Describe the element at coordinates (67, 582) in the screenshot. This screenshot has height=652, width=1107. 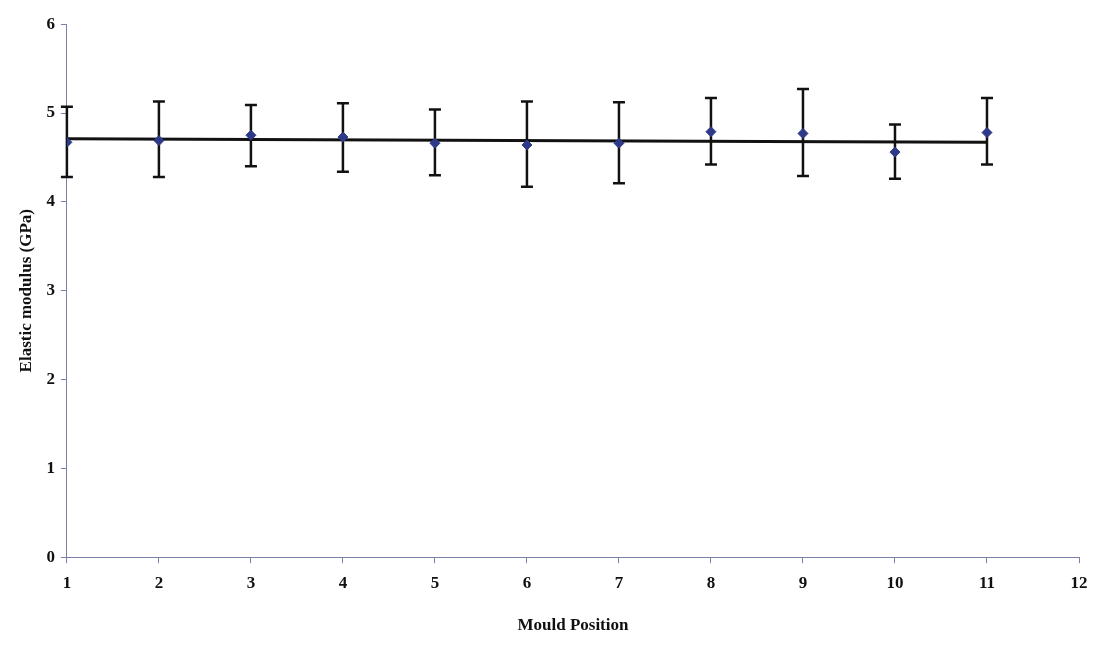
I see `x-tick-label: 1` at that location.